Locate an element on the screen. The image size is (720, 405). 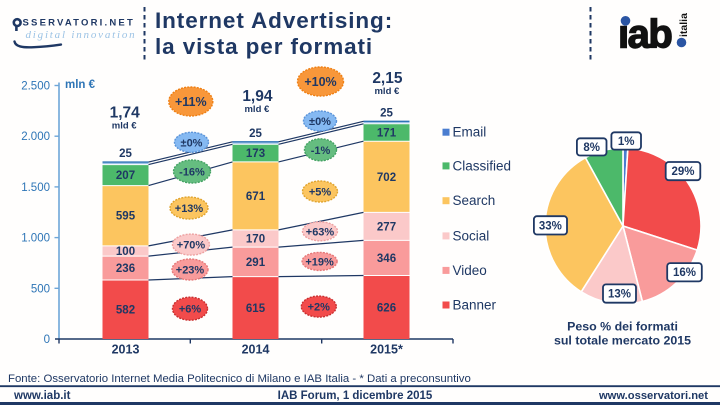
svg-text: +70% is located at coordinates (191, 246).